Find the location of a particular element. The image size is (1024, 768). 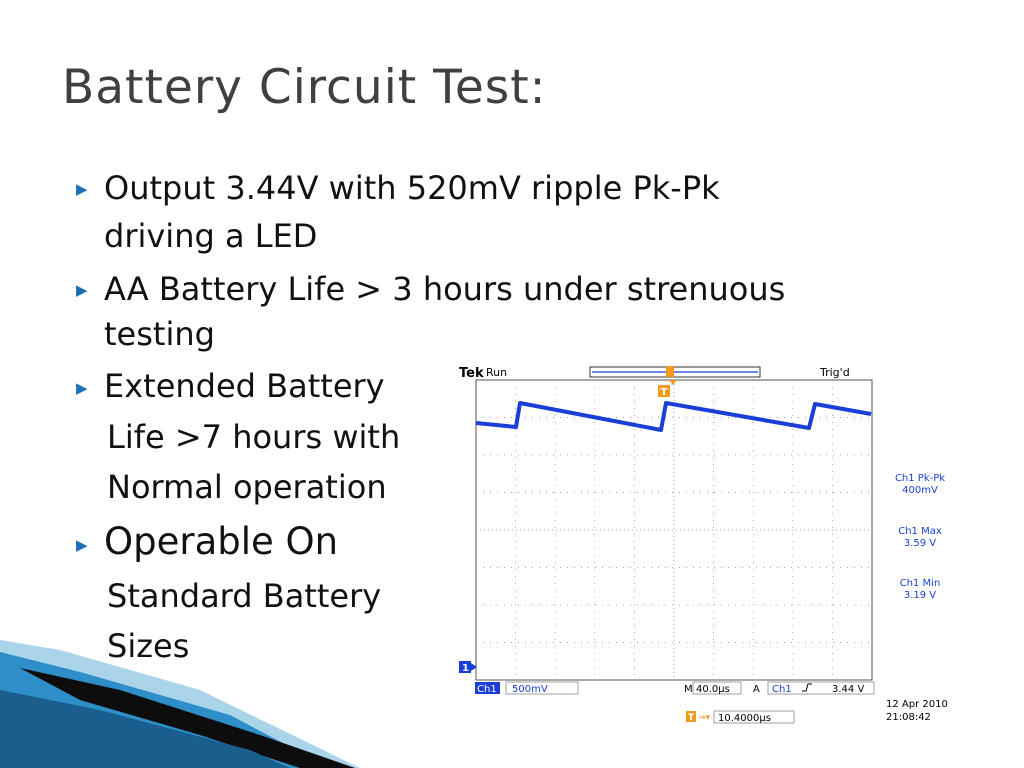

trigger-position-arrow-icon: →▾ is located at coordinates (704, 718).